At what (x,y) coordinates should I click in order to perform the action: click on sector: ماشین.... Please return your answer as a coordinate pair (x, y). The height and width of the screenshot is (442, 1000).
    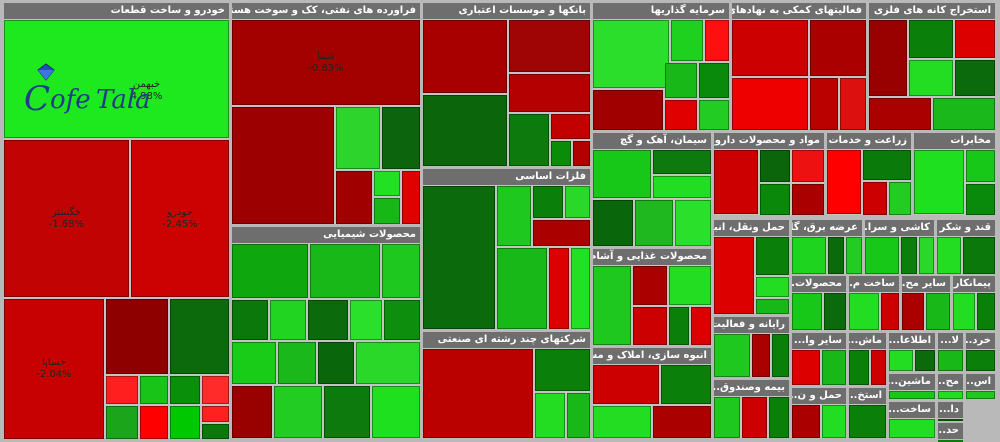
    Looking at the image, I should click on (912, 386).